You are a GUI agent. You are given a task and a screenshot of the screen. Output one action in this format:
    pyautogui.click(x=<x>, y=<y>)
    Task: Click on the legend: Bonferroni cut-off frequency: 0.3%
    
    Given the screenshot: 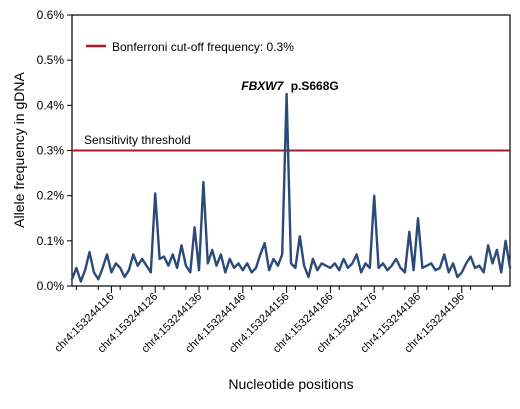 What is the action you would take?
    pyautogui.click(x=190, y=47)
    